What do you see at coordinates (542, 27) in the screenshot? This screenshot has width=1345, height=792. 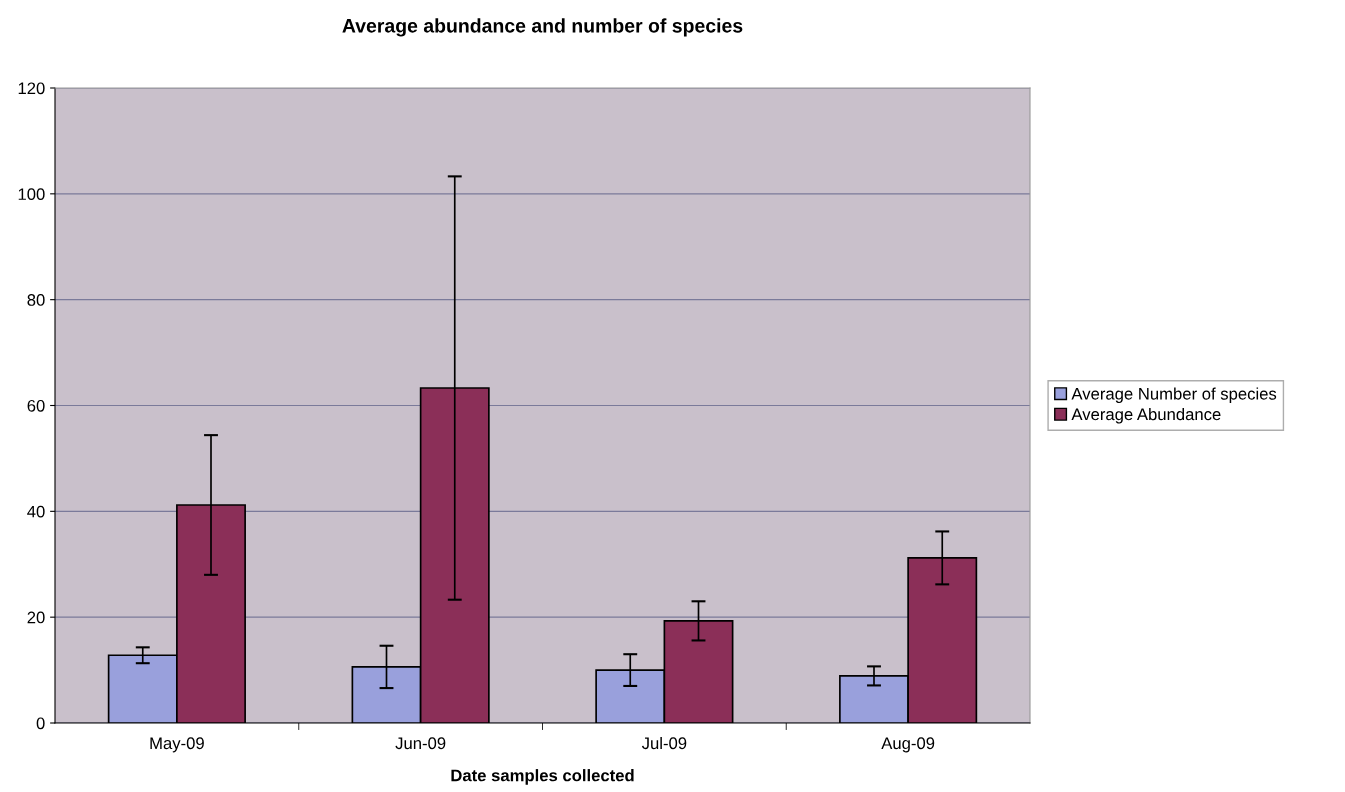 I see `chart-title: Average abundance and number of species` at bounding box center [542, 27].